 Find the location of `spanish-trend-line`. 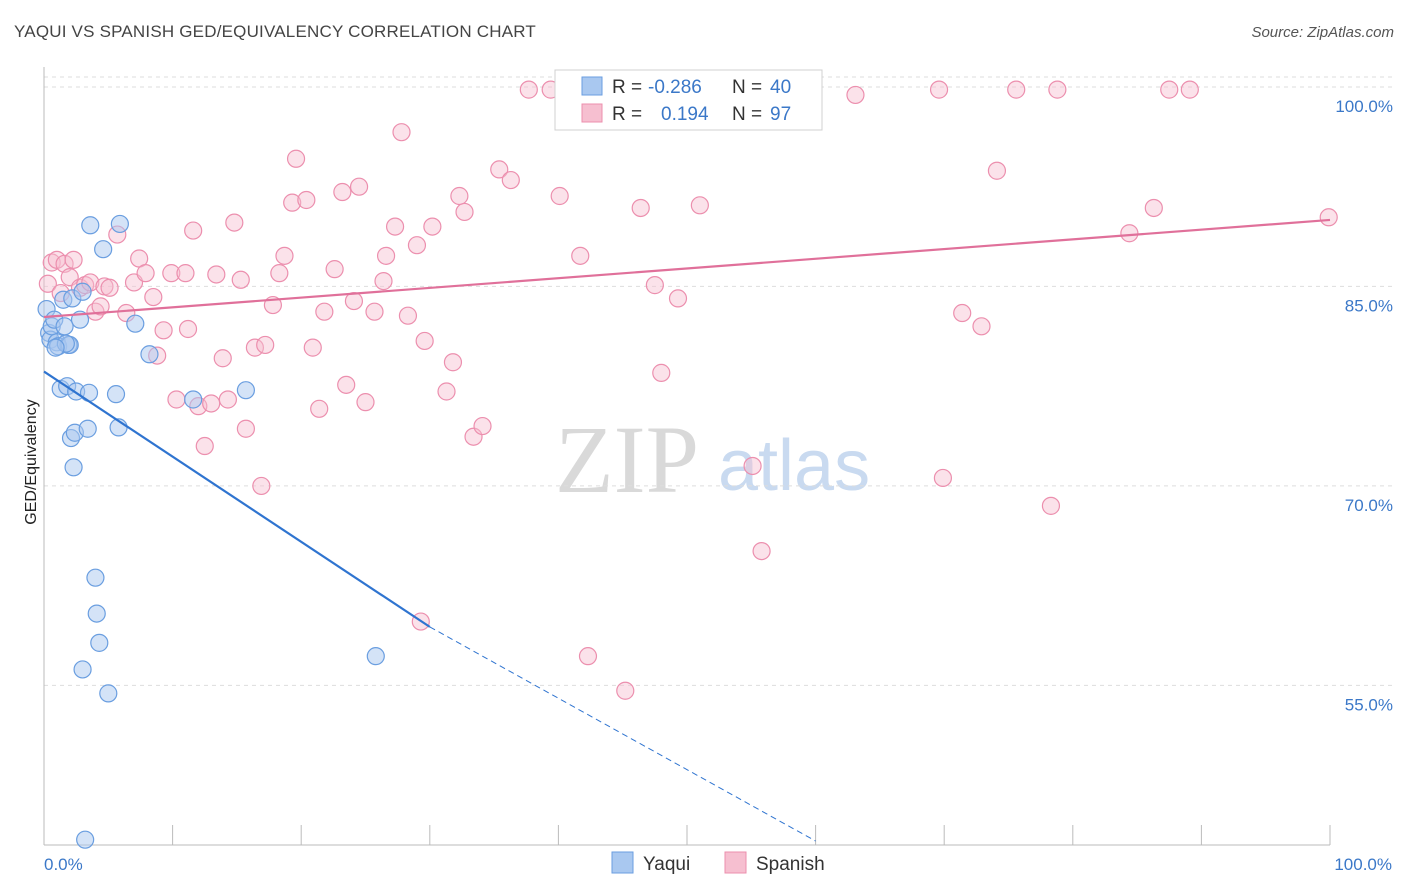

spanish-trend-line is located at coordinates (687, 268).